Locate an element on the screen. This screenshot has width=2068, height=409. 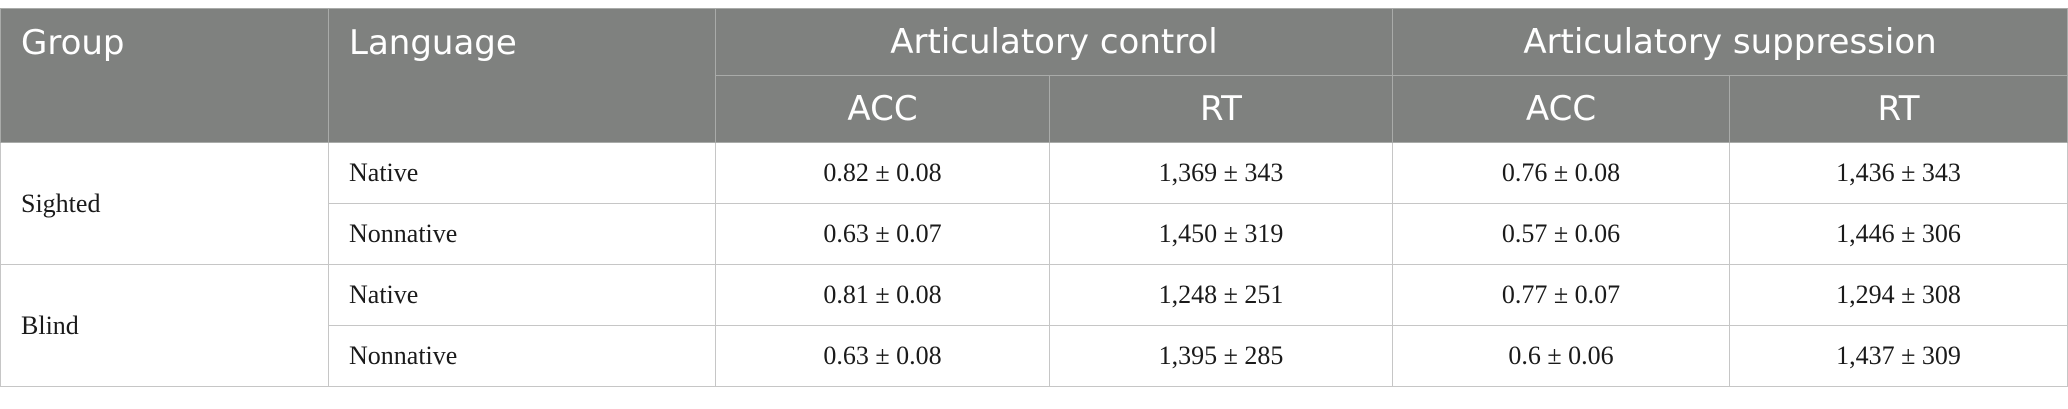
suppression-acc-cell: 0.77 ± 0.07 is located at coordinates (1561, 295).